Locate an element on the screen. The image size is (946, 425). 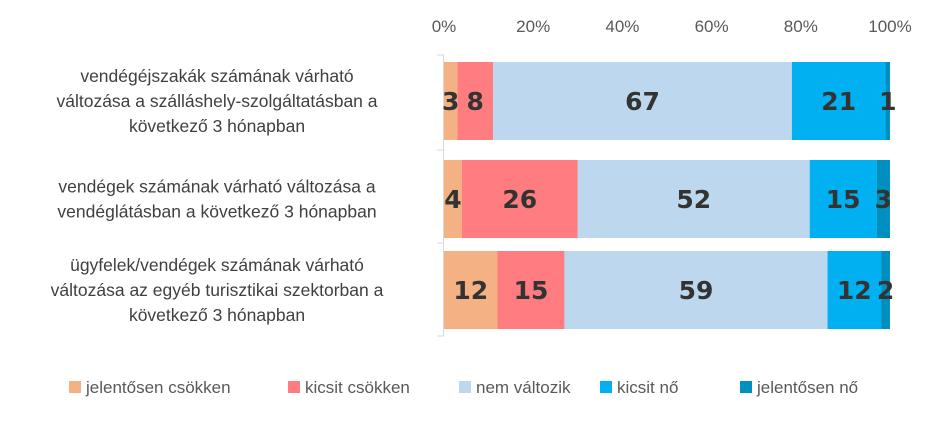
data-label: 21 is located at coordinates (838, 101).